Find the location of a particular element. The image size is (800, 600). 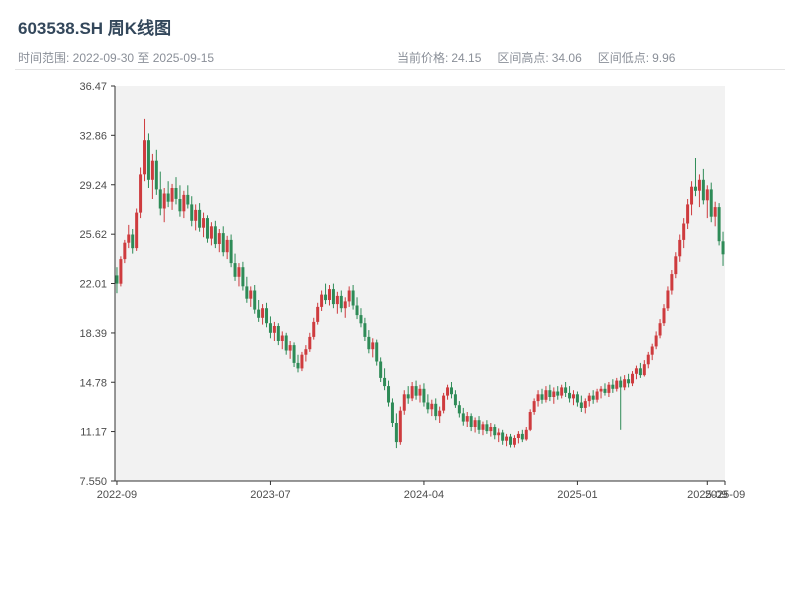

svg-text: 2024-04 is located at coordinates (424, 495).